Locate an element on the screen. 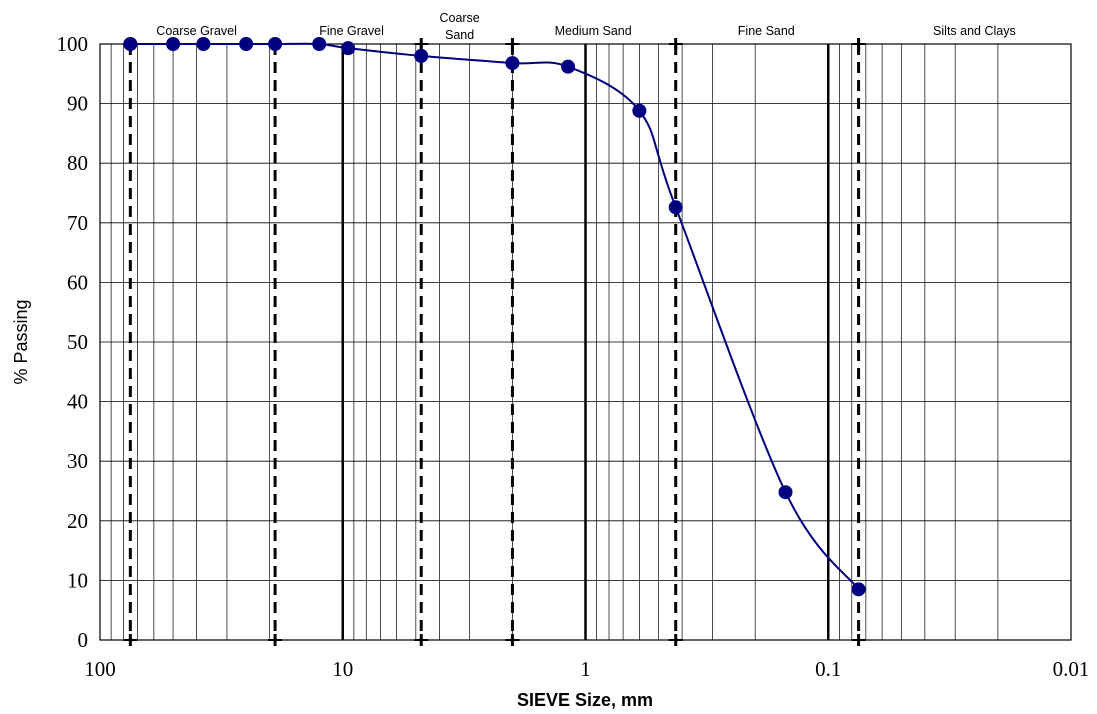 This screenshot has height=714, width=1097. y-axis-title: % Passing is located at coordinates (21, 341).